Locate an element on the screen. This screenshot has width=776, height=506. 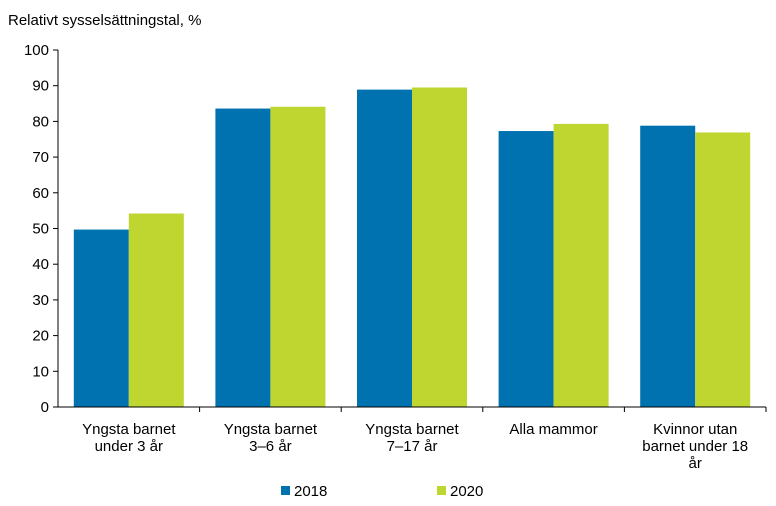
legend-label-2018: 2018 is located at coordinates (310, 491).